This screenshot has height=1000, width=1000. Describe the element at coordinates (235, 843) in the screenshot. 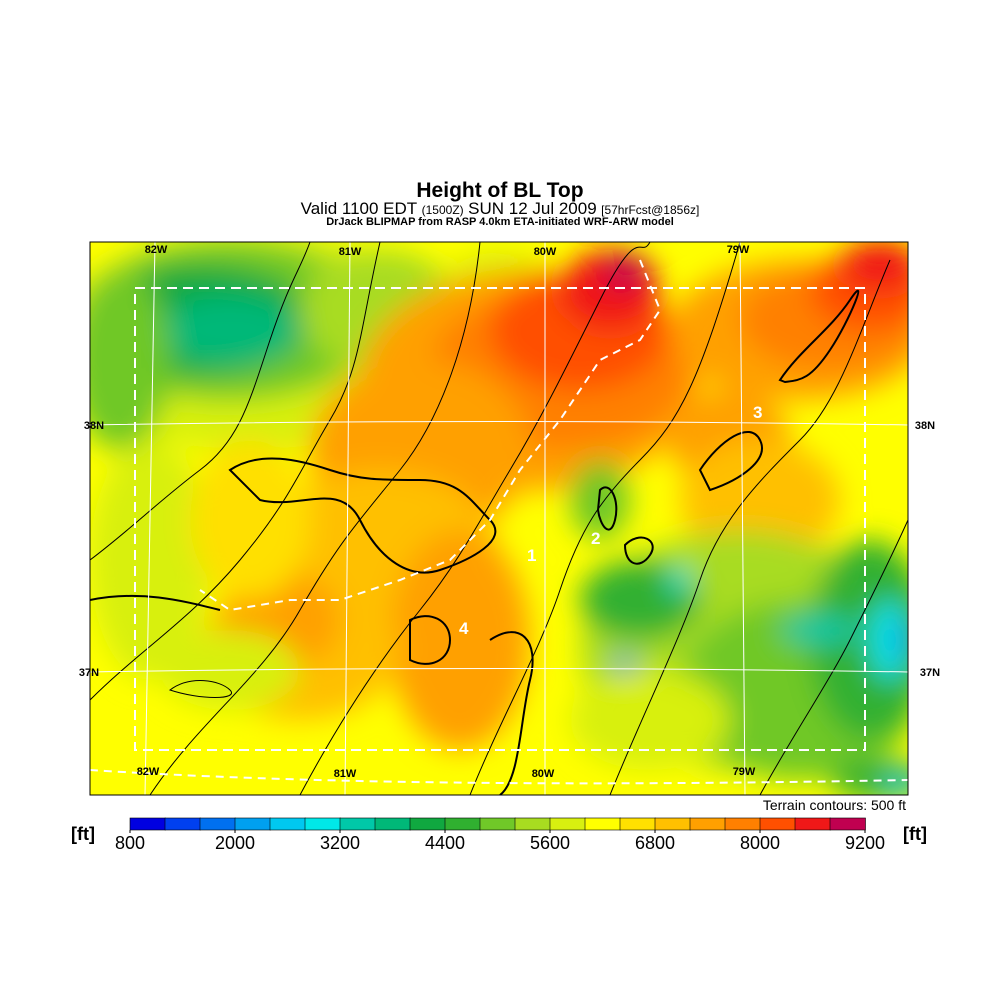

I see `colorbar-tick-label: 2000` at that location.